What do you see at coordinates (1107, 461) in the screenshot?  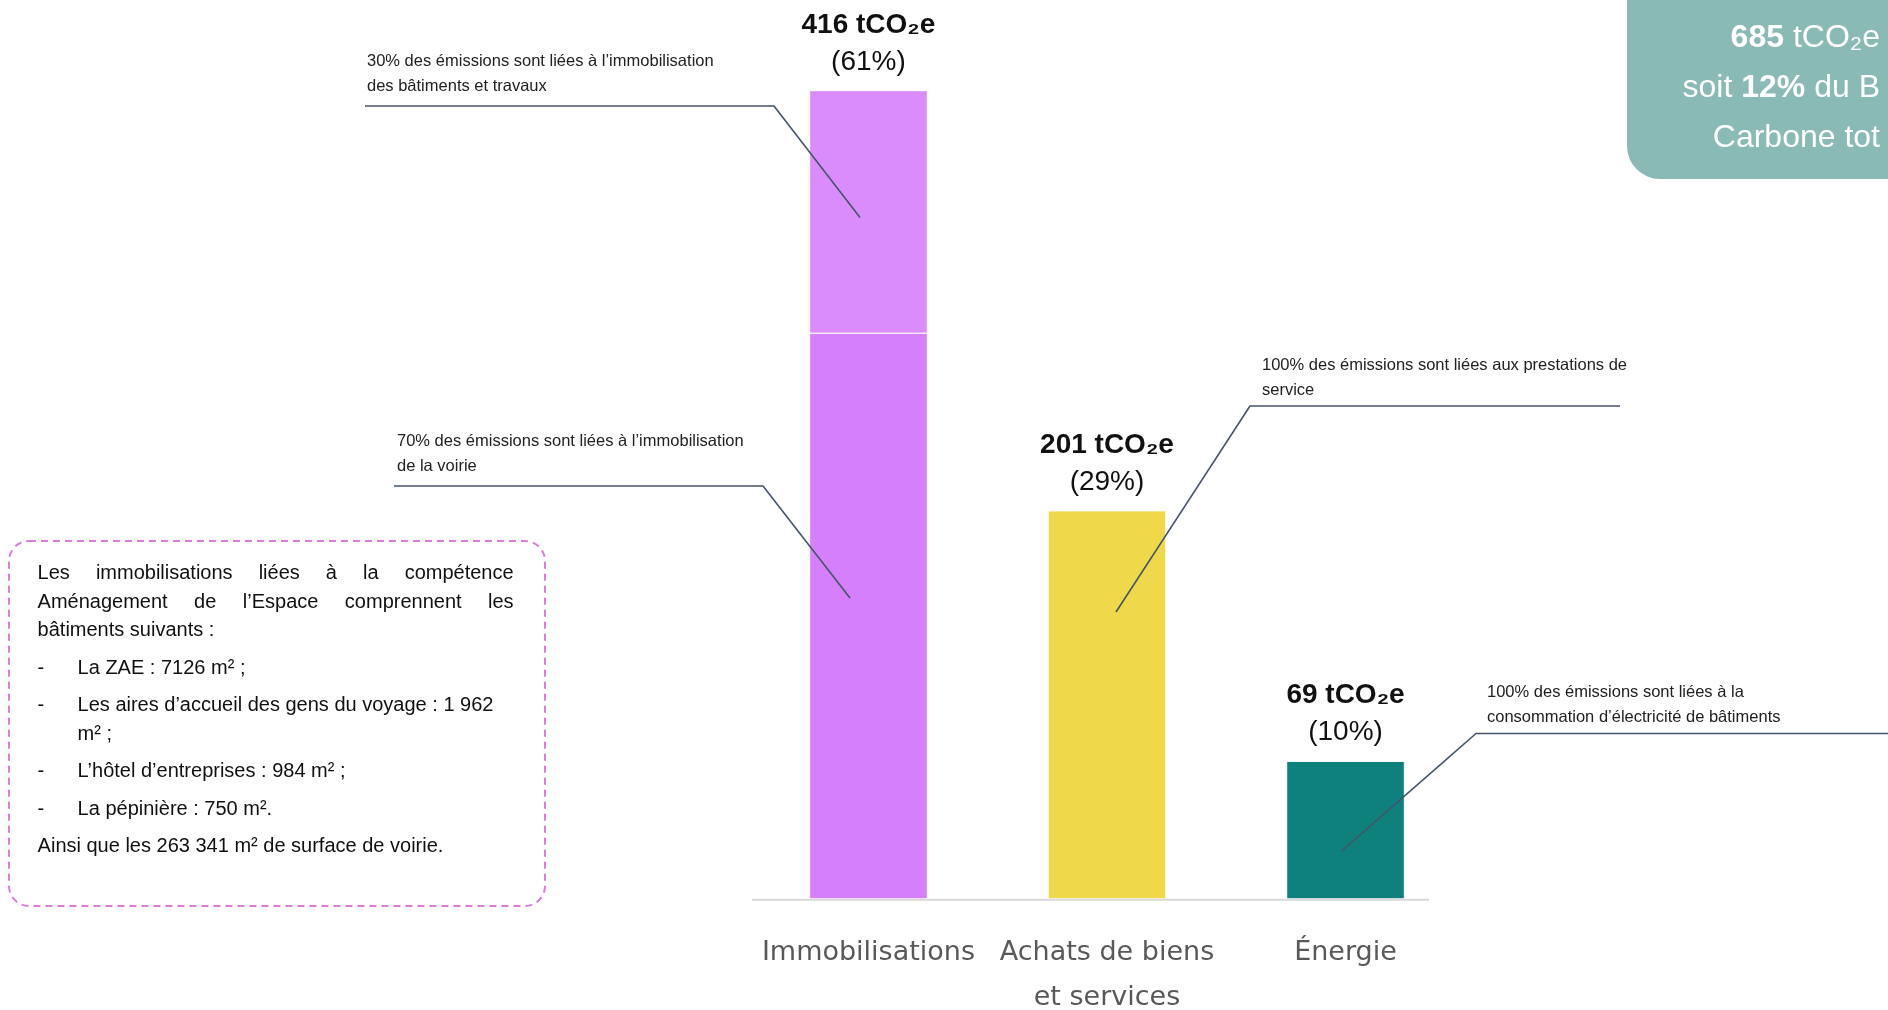 I see `total-label: 201 tCO₂e (29%)` at bounding box center [1107, 461].